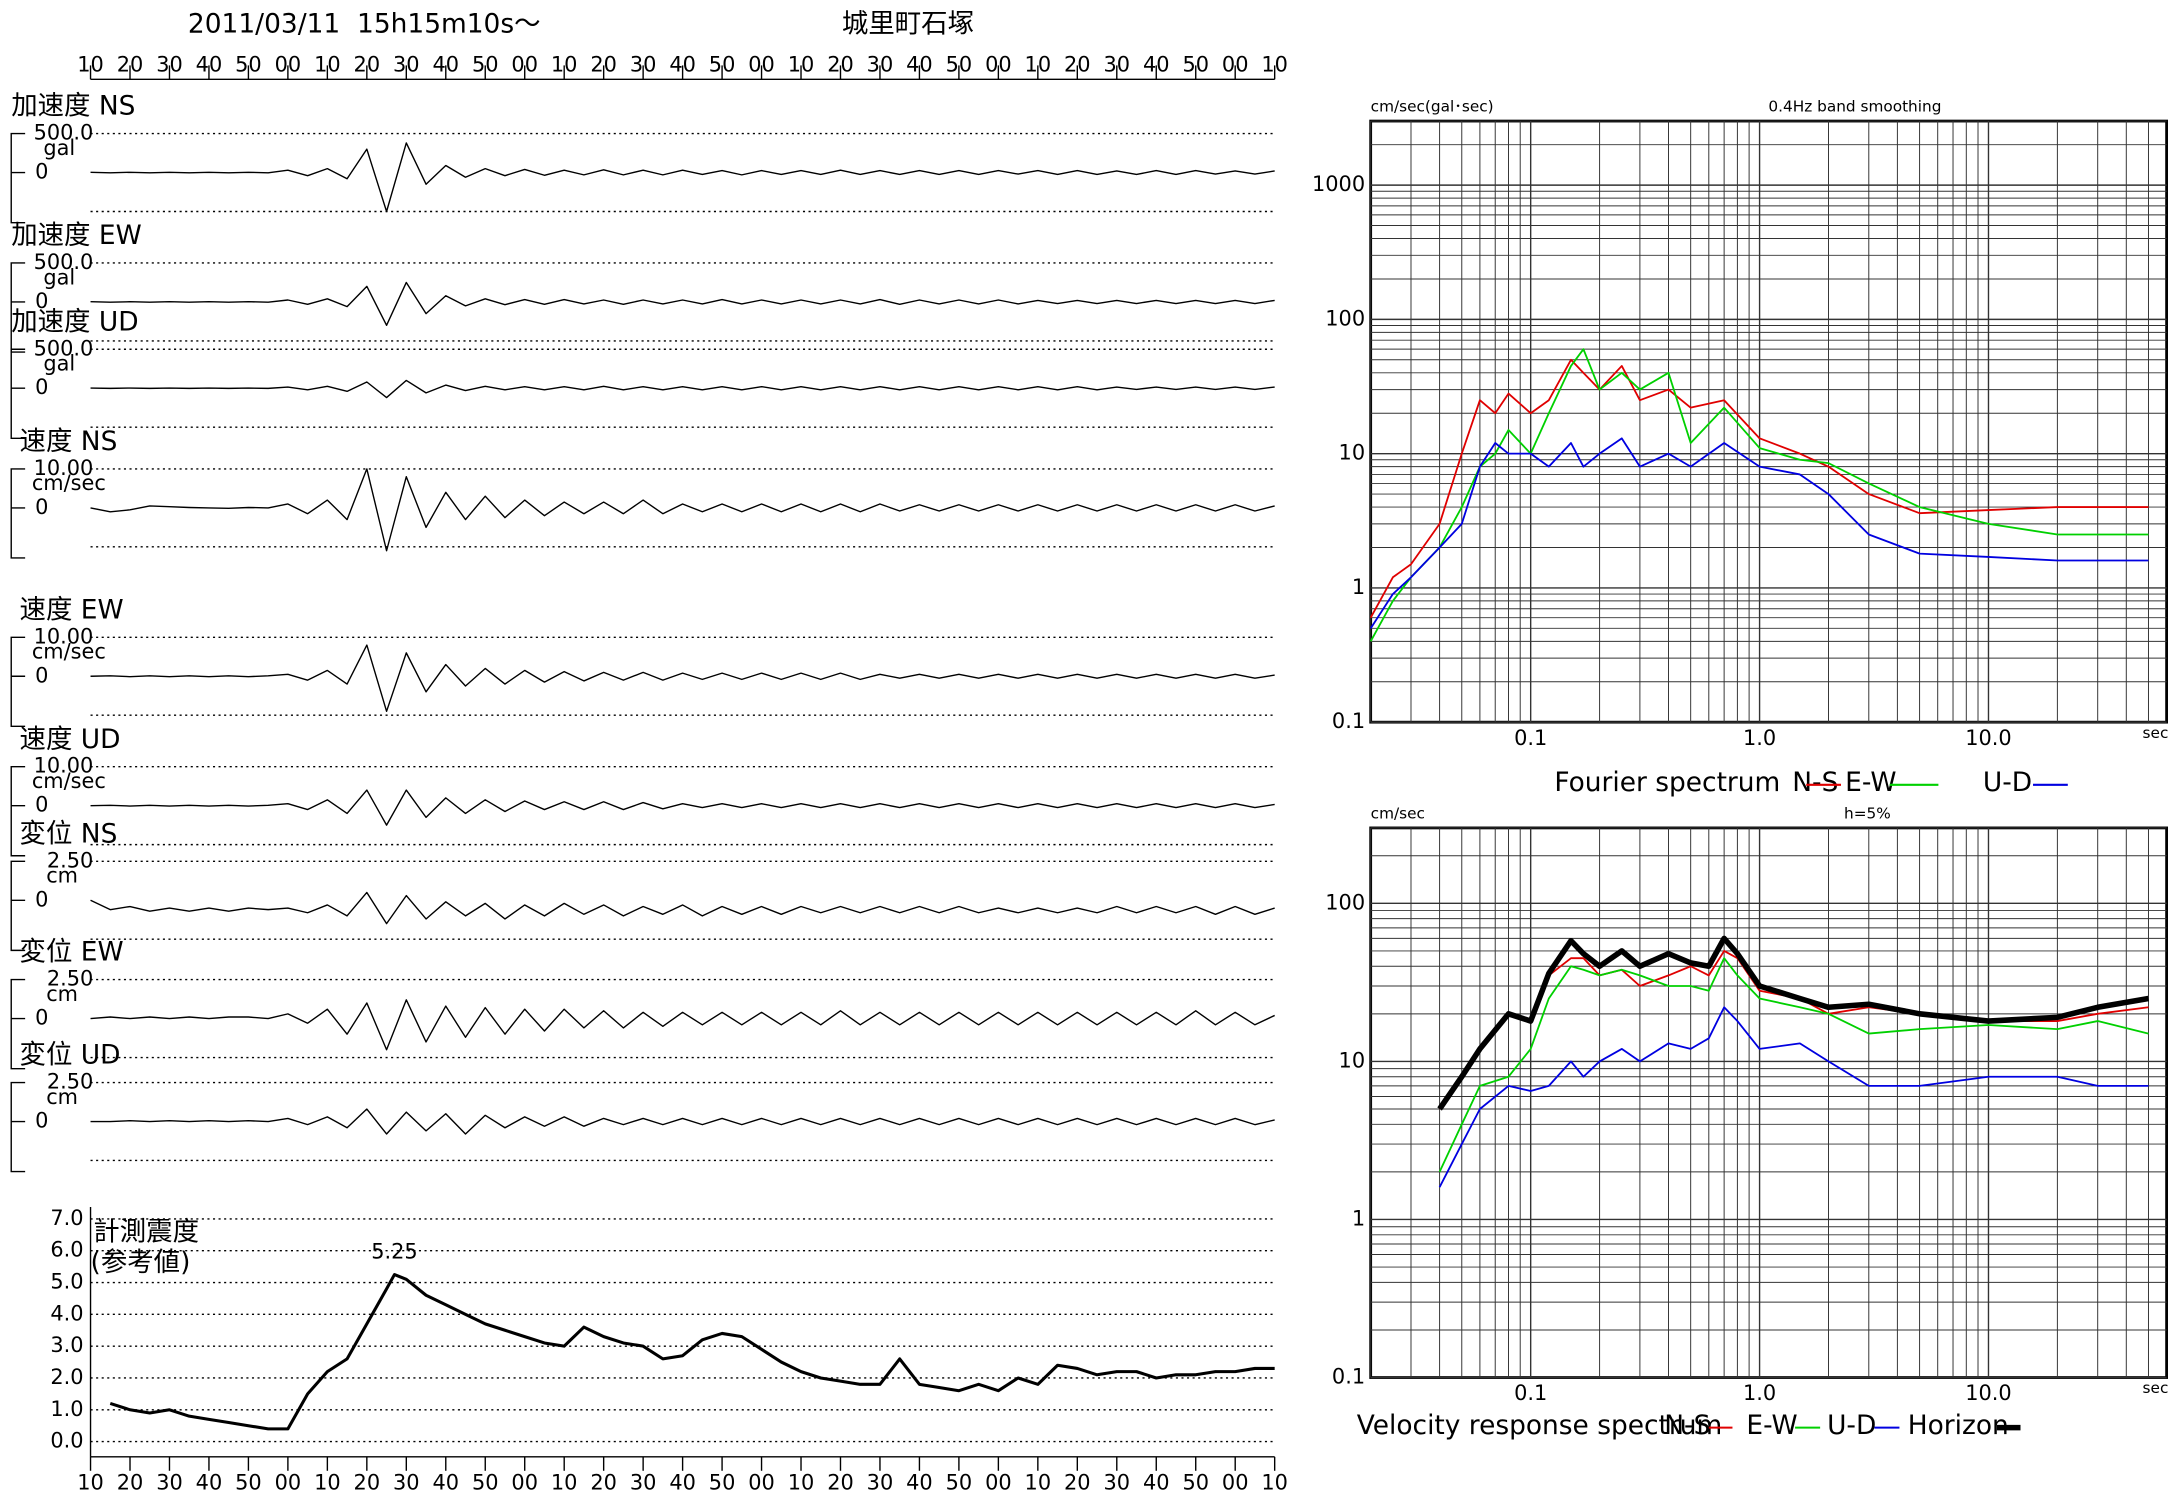 The image size is (2182, 1500). Describe the element at coordinates (1759, 1393) in the screenshot. I see `x-tick-label: 1.0` at that location.